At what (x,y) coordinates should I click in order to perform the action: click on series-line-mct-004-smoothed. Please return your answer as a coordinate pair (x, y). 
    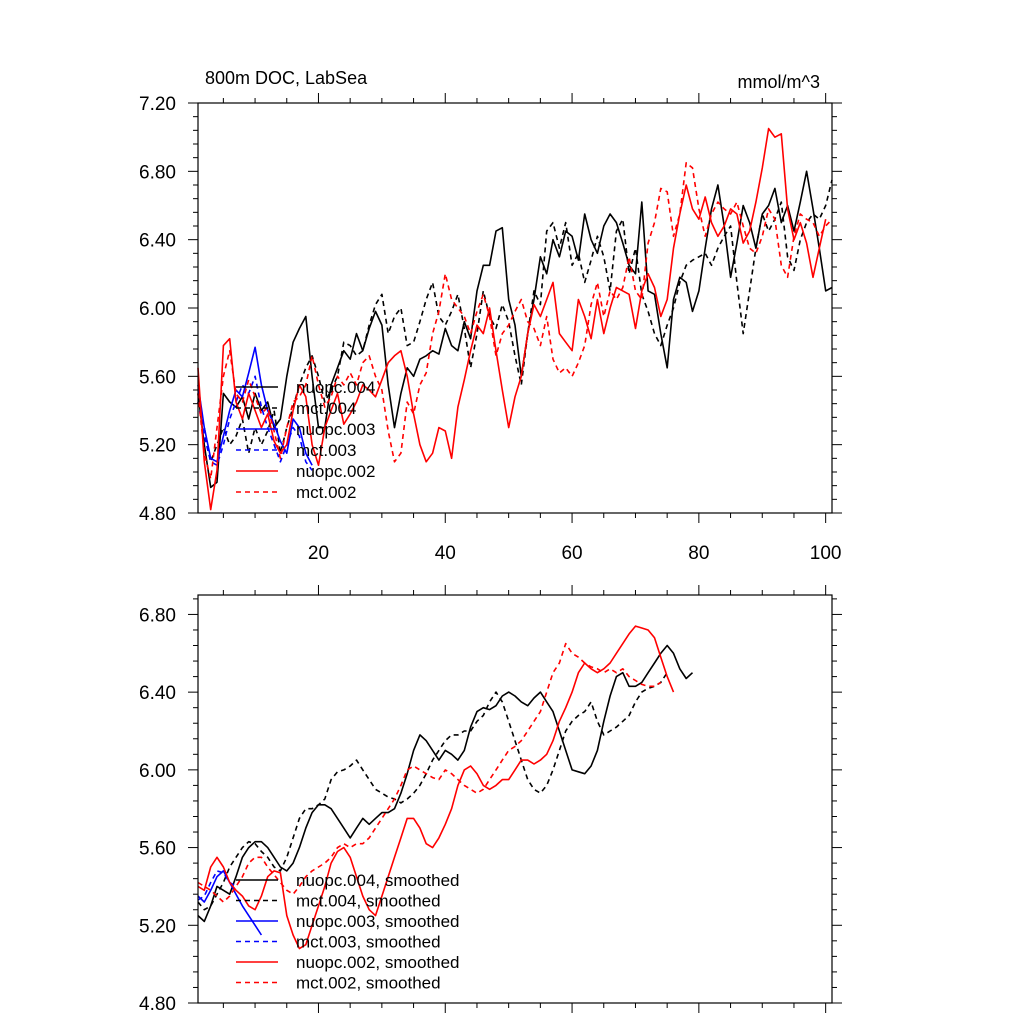
    Looking at the image, I should click on (432, 791).